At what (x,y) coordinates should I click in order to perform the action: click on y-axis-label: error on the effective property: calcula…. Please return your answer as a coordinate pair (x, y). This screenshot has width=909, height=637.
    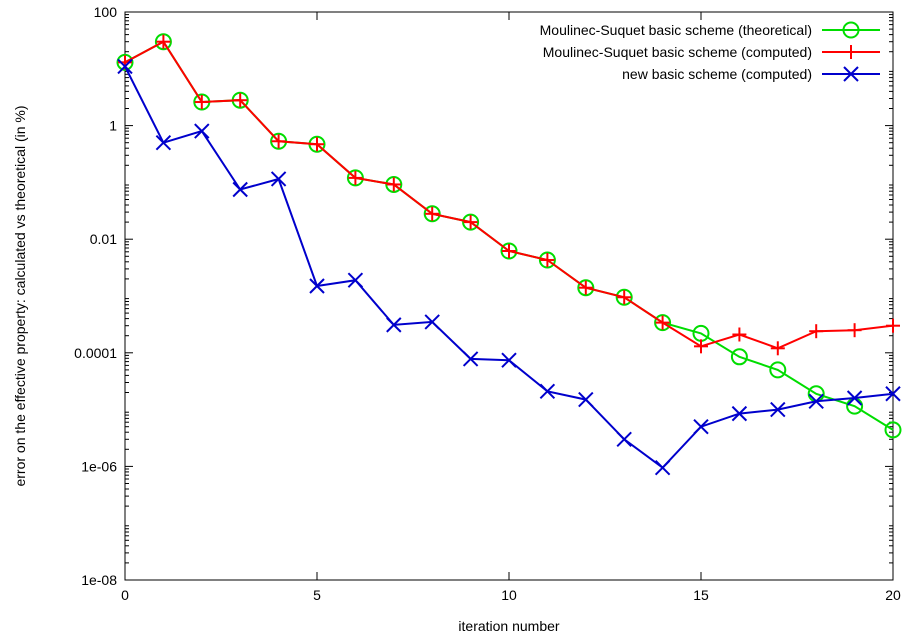
    Looking at the image, I should click on (20, 295).